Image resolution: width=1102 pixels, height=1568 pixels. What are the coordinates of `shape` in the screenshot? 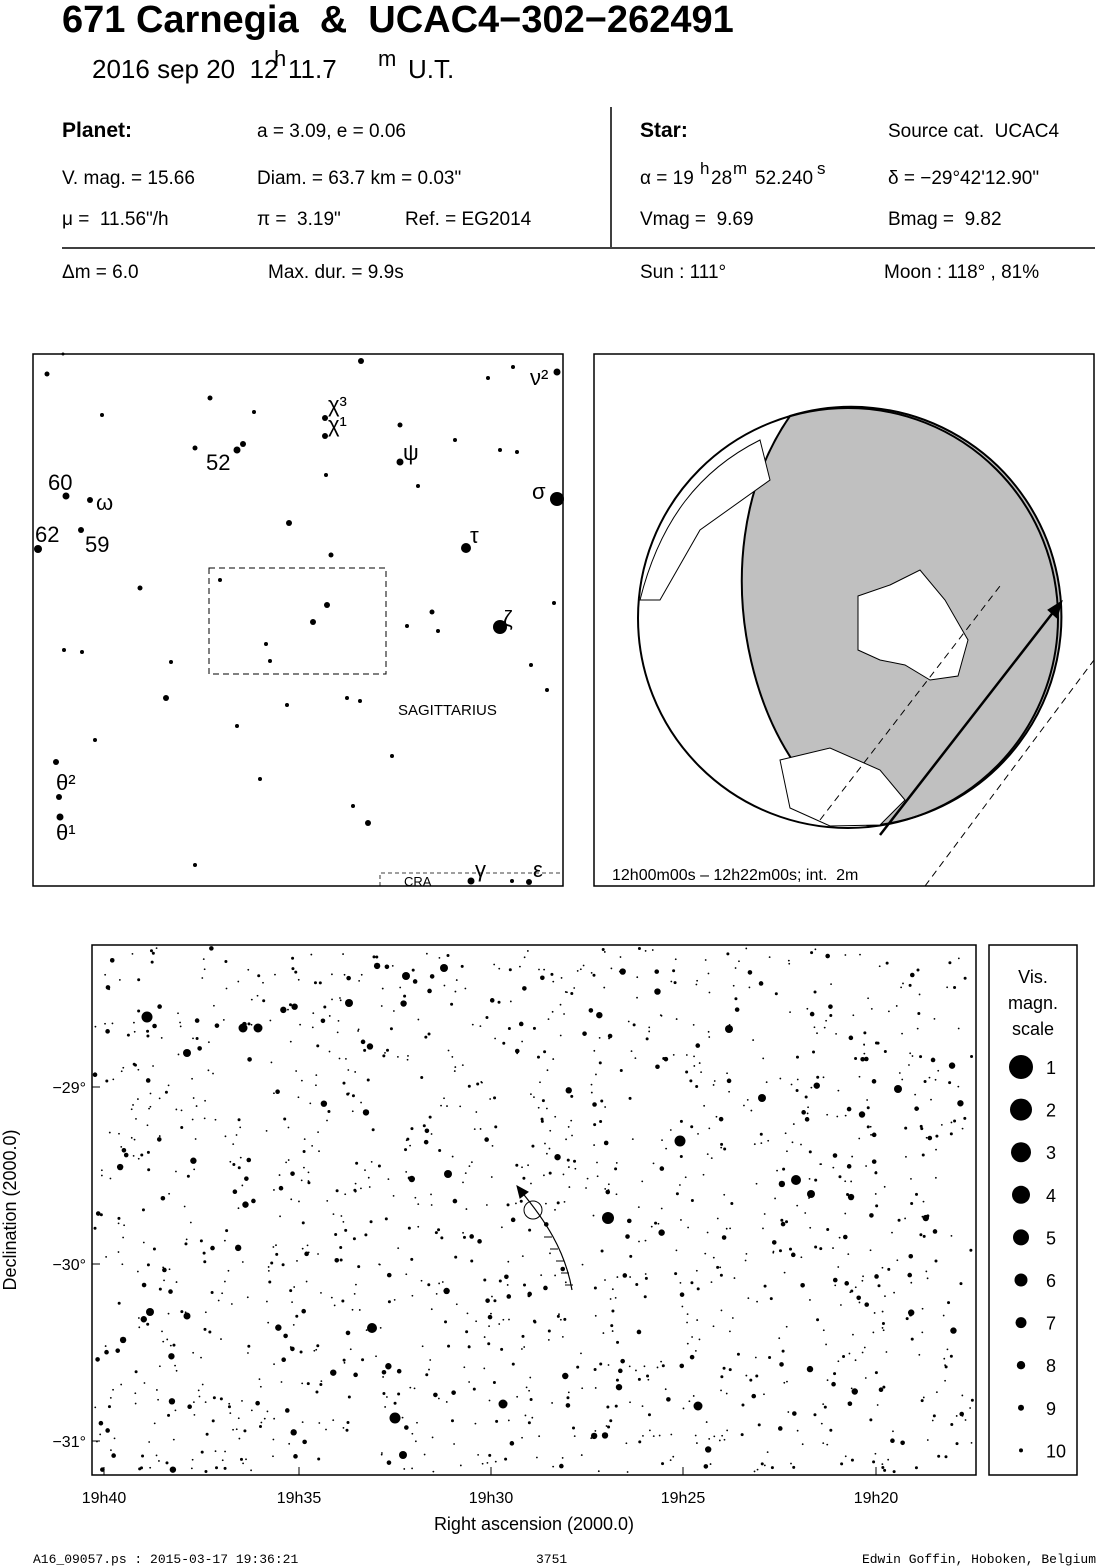 It's located at (842, 787).